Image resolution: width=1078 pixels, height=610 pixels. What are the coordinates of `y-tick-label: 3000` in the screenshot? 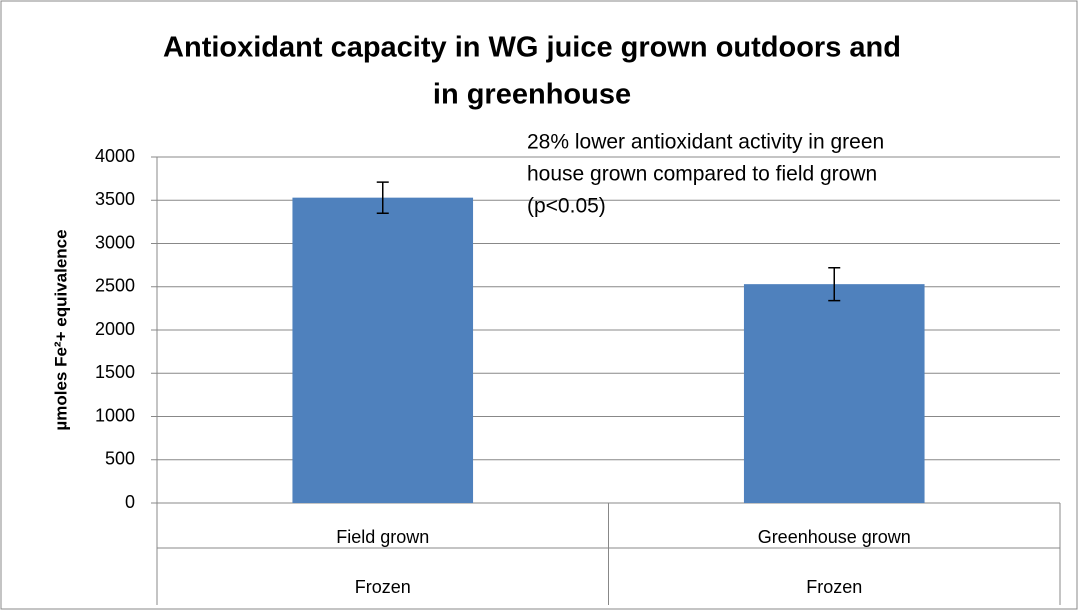 It's located at (115, 242).